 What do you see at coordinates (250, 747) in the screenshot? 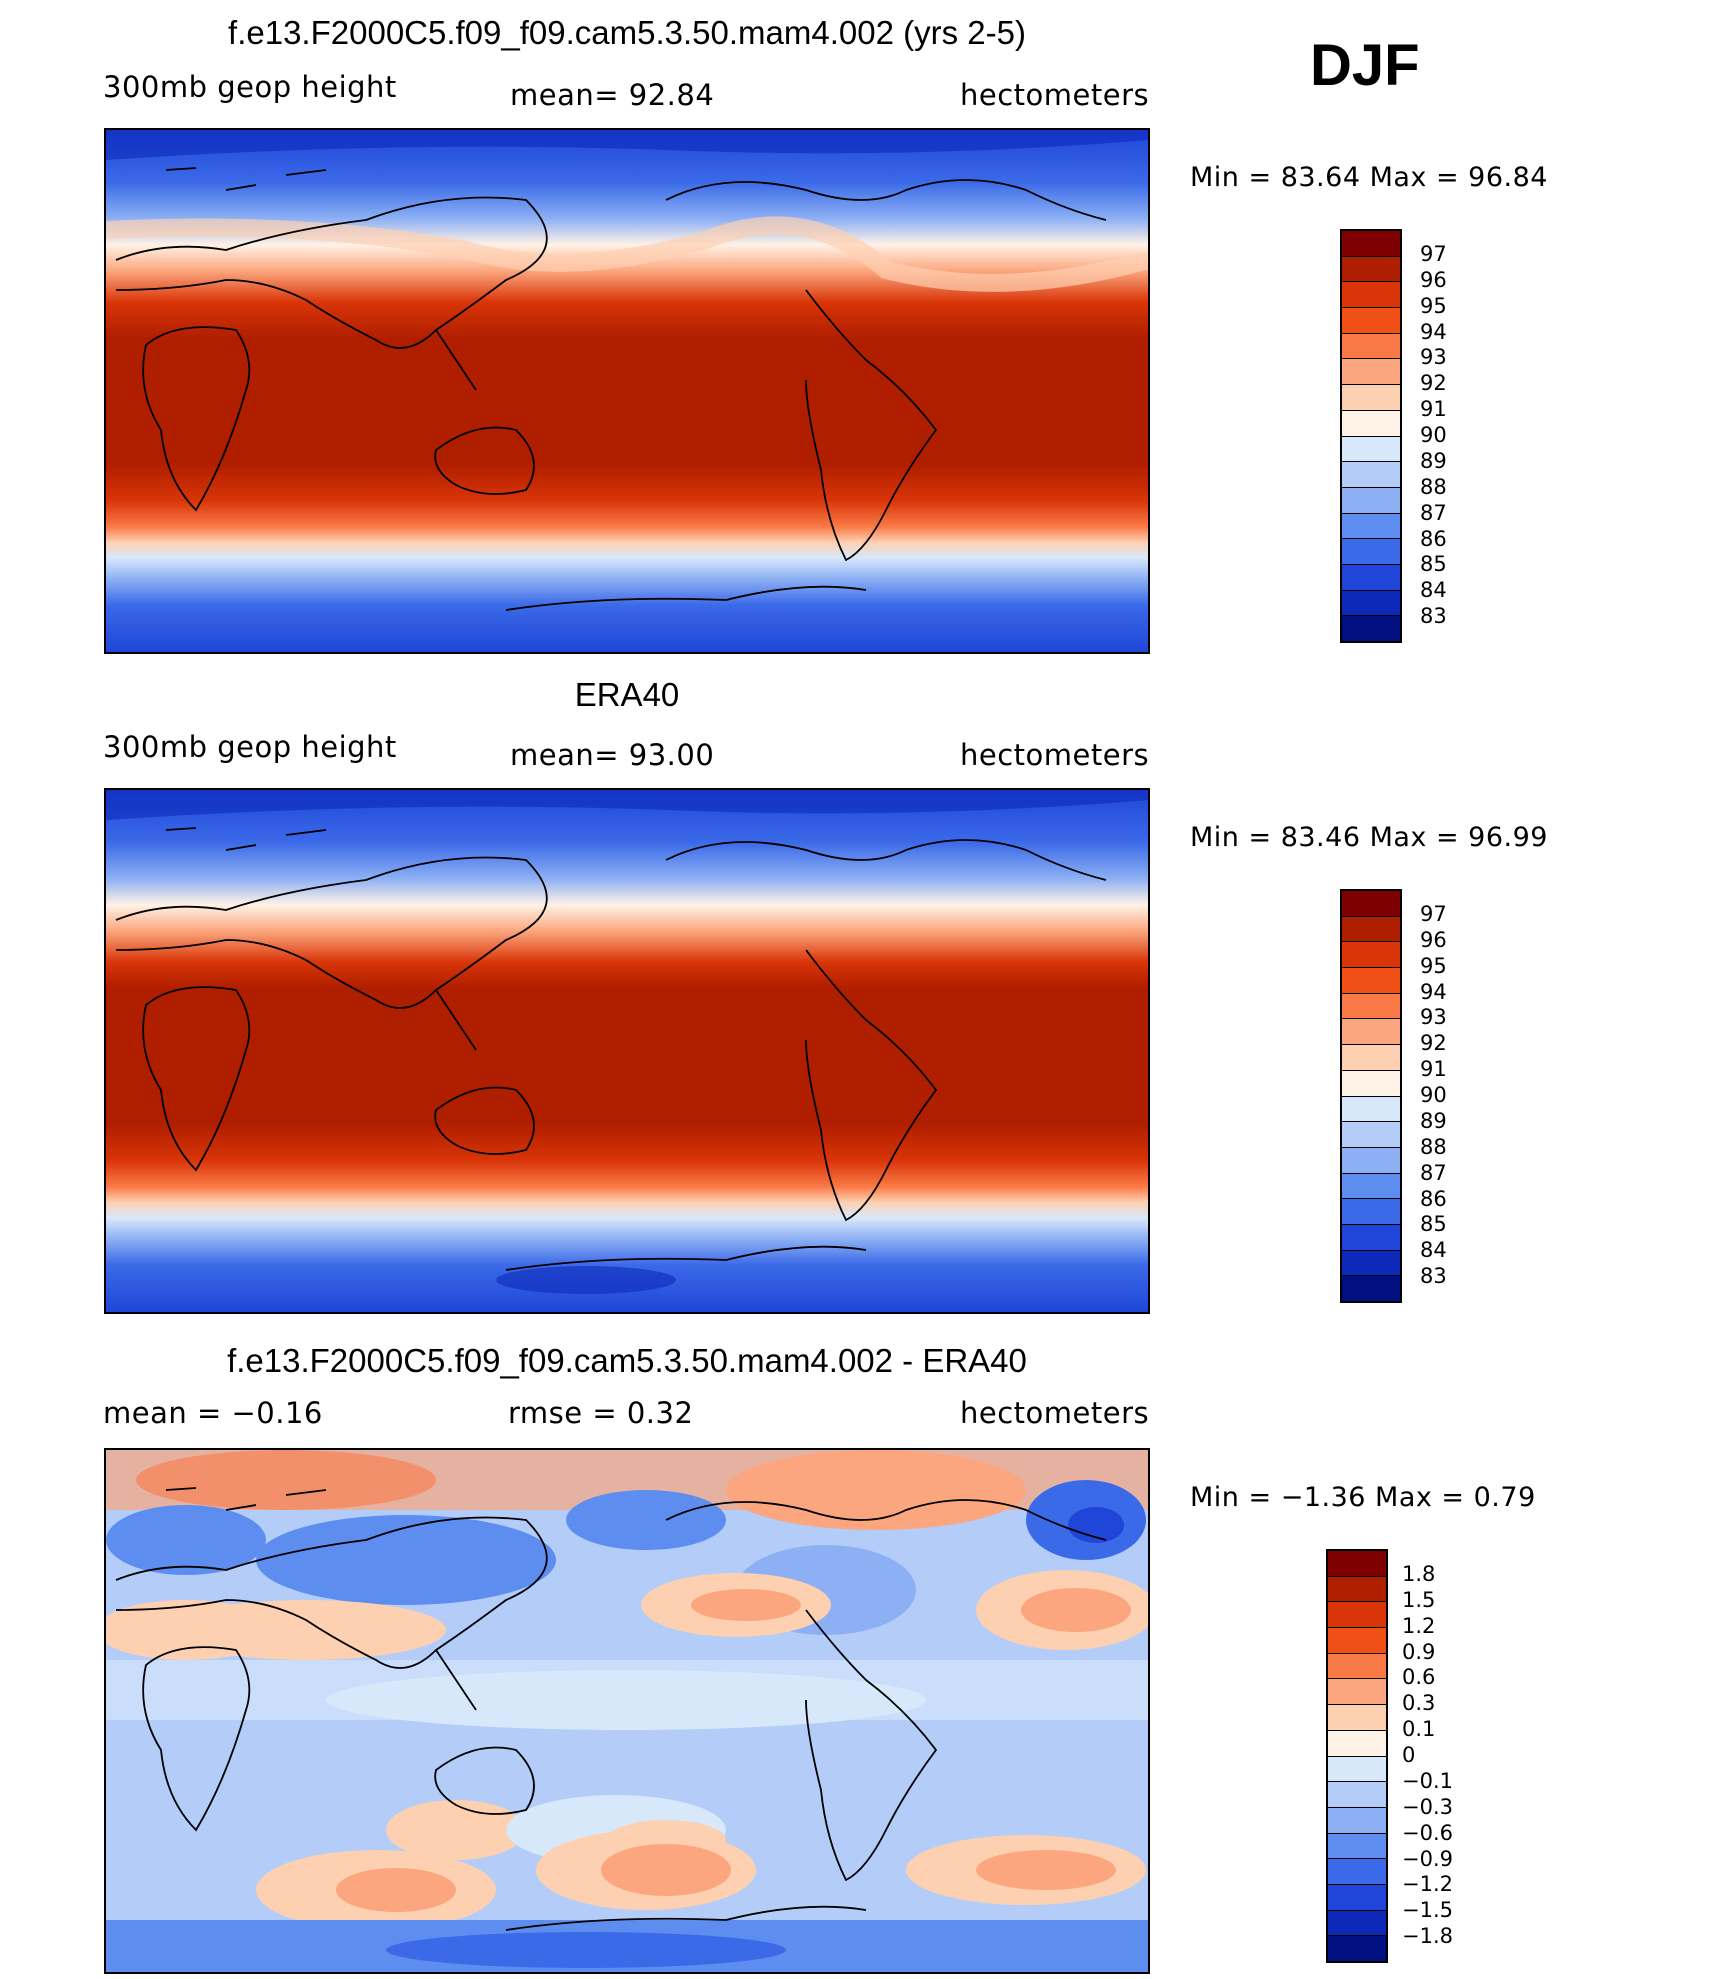
I see `panel-2-field-label: 300mb geop height` at bounding box center [250, 747].